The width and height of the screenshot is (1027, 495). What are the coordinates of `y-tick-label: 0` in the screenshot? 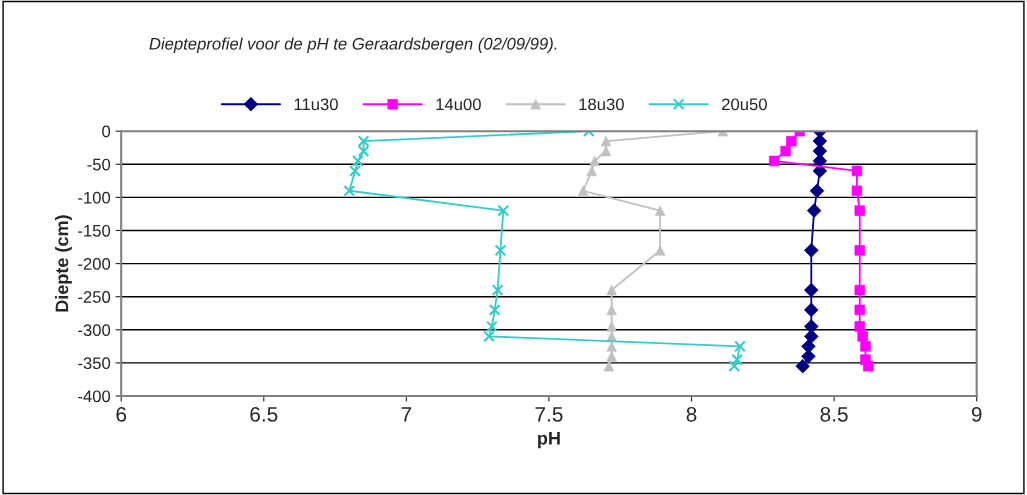 It's located at (106, 131).